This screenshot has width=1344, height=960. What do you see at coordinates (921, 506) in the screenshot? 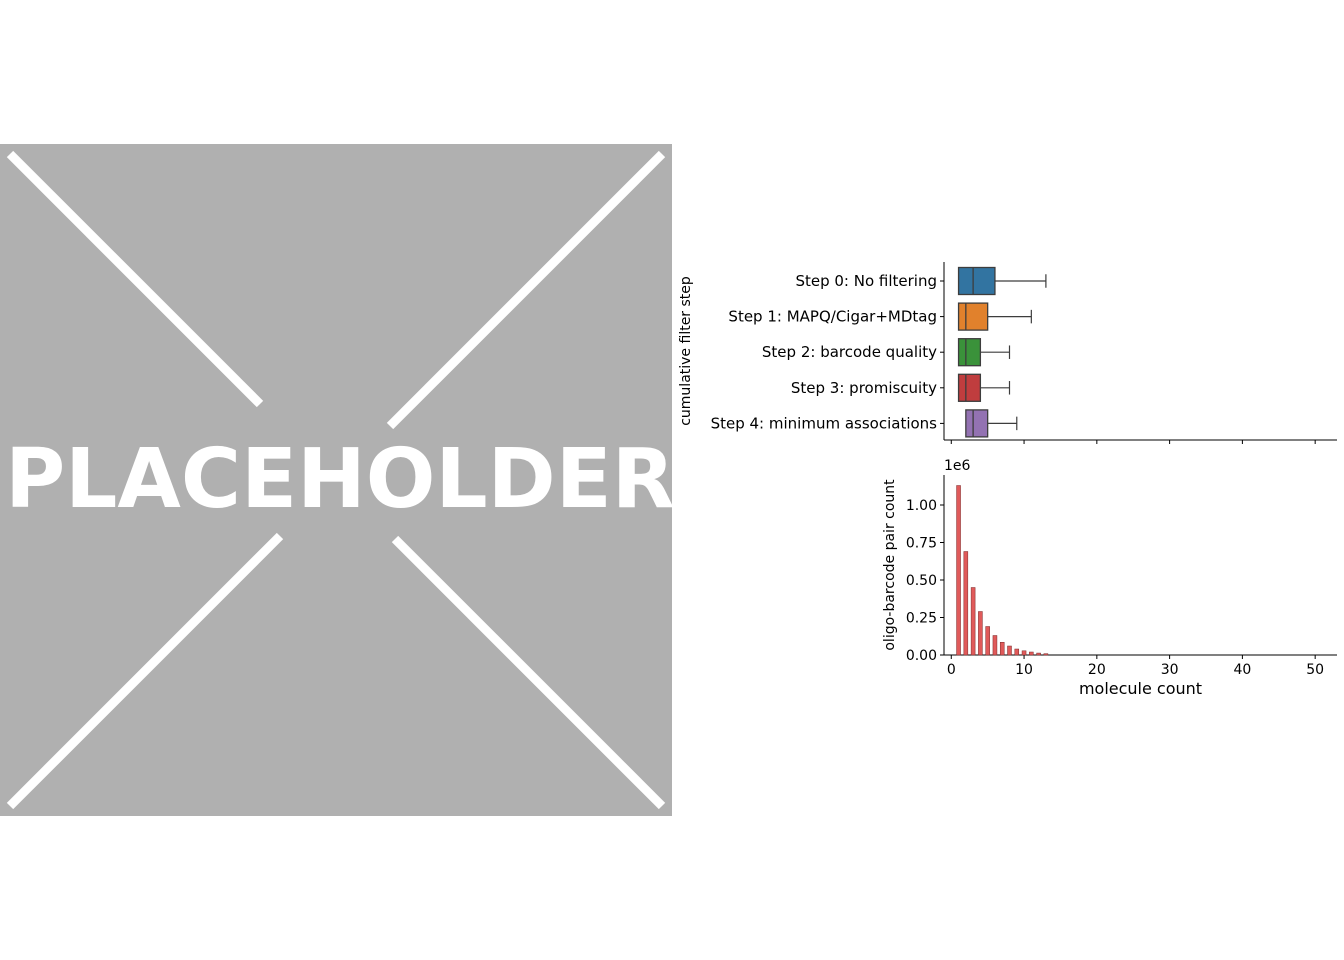
I see `y-tick-label: 1.00` at bounding box center [921, 506].